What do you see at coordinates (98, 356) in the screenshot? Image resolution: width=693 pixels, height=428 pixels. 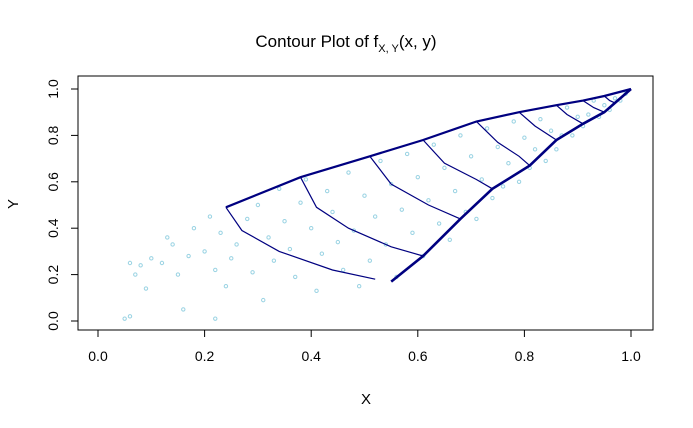 I see `x-tick-label: 0.0` at bounding box center [98, 356].